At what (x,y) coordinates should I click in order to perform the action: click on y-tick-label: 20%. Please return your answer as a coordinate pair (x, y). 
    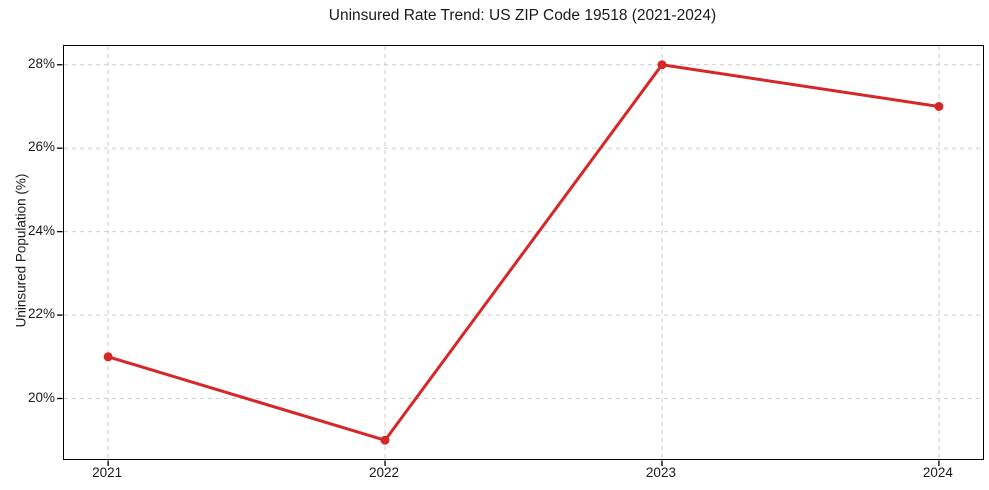
    Looking at the image, I should click on (41, 397).